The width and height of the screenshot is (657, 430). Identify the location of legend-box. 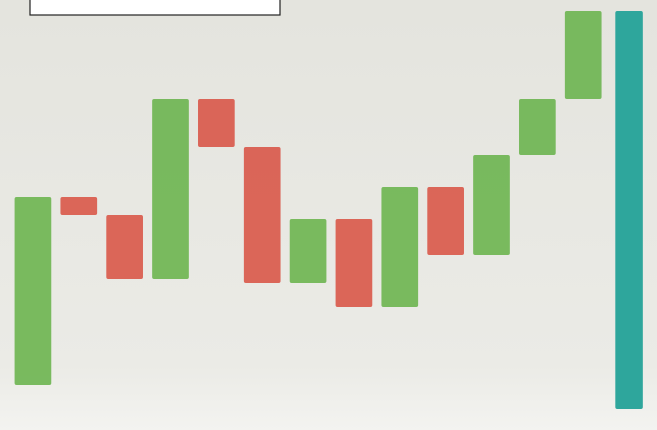
(155, 8).